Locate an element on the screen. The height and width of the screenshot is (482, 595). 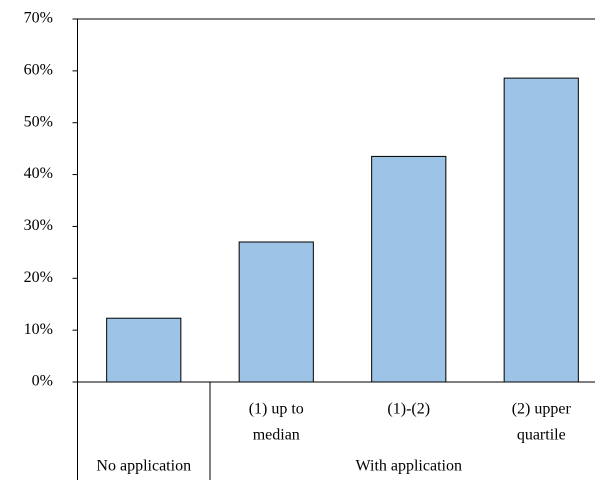
x-tick-label: quartile is located at coordinates (541, 435).